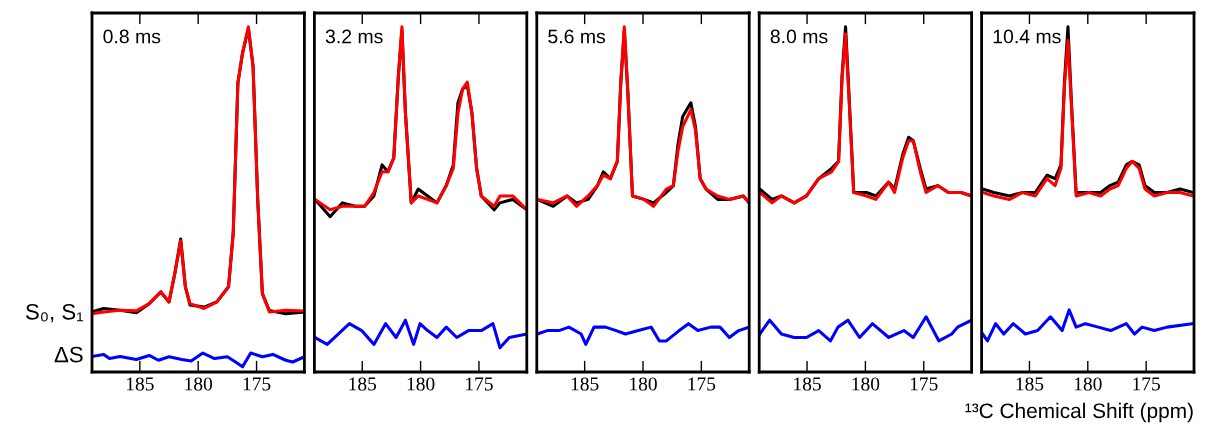 The width and height of the screenshot is (1228, 442). I want to click on annotation: 0.8 ms, so click(132, 36).